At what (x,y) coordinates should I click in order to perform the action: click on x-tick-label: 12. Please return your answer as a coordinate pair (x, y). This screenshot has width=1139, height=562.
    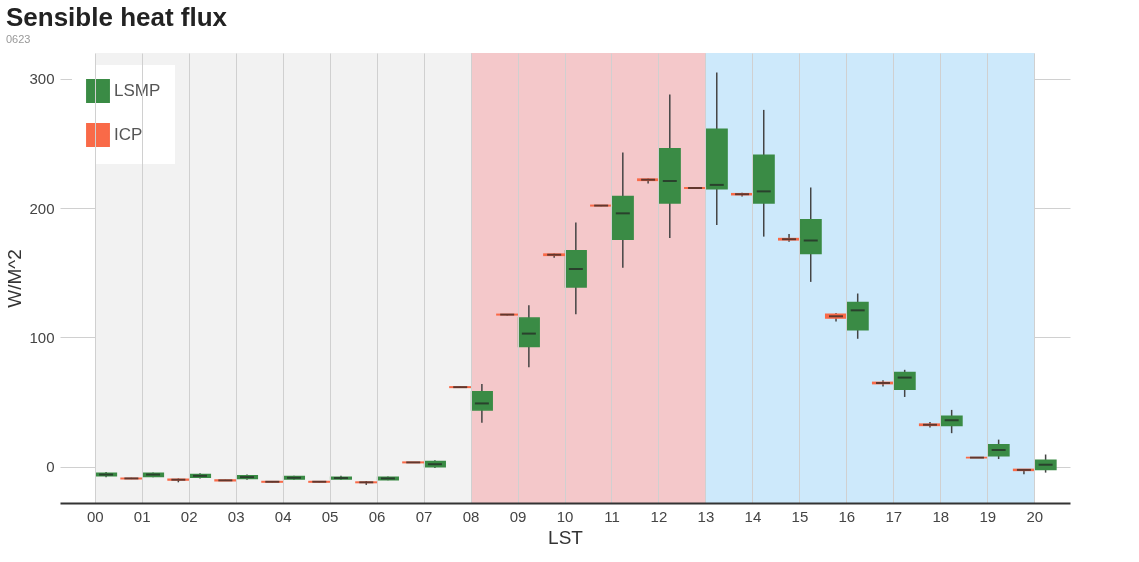
    Looking at the image, I should click on (659, 516).